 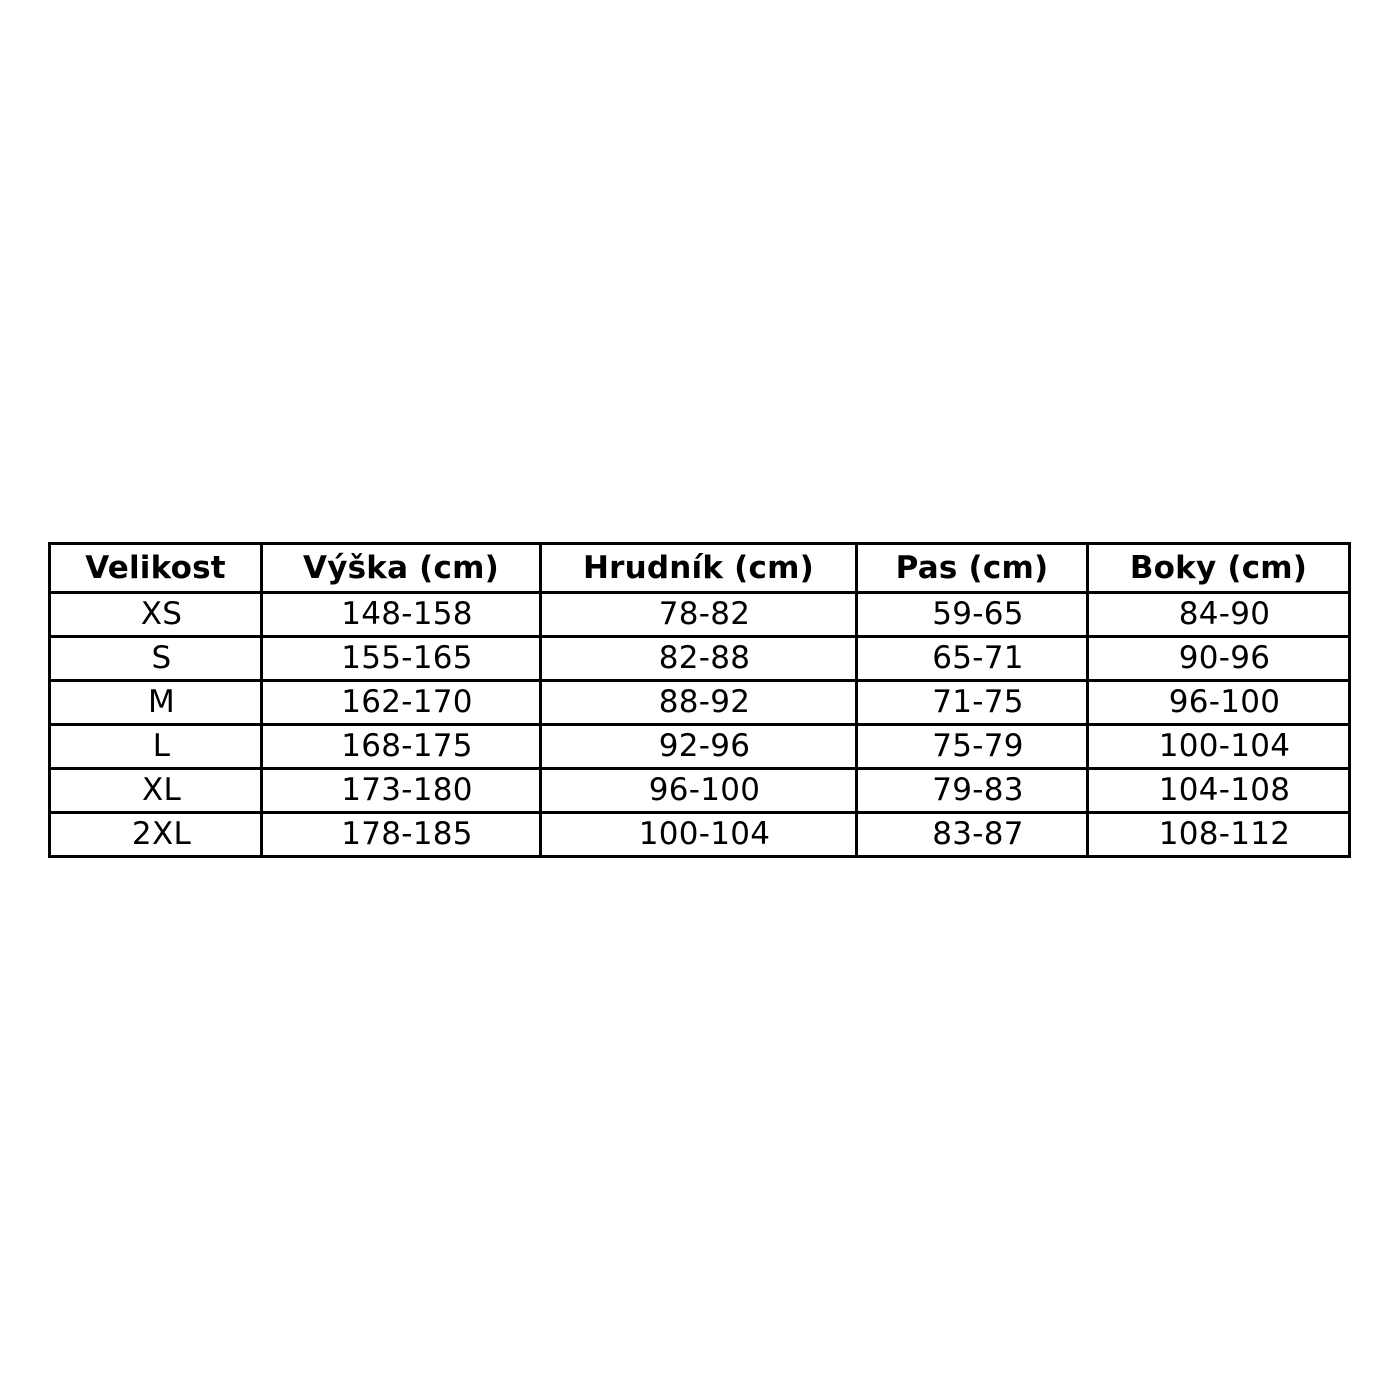 I want to click on cell-height: 162-170, so click(x=401, y=702).